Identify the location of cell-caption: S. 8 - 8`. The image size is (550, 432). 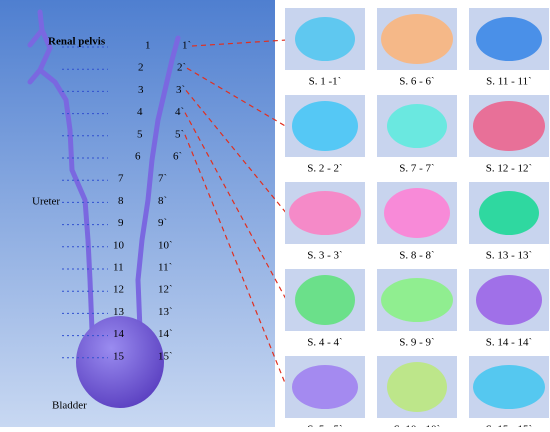
(416, 256).